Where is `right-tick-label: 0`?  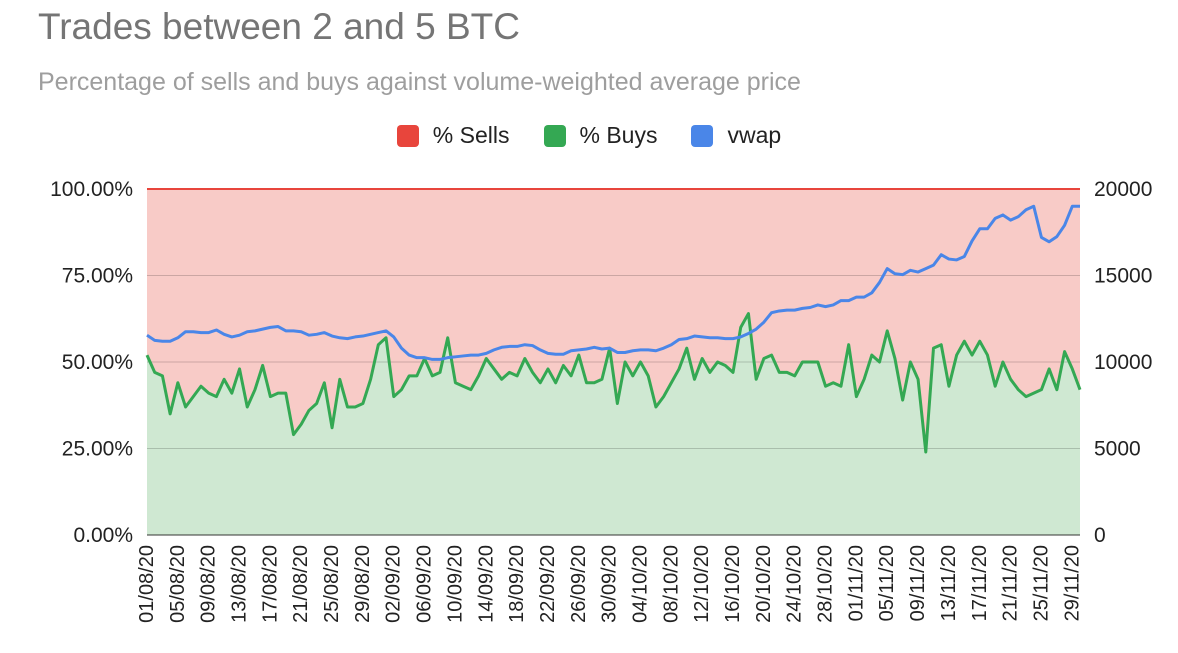 right-tick-label: 0 is located at coordinates (1100, 535).